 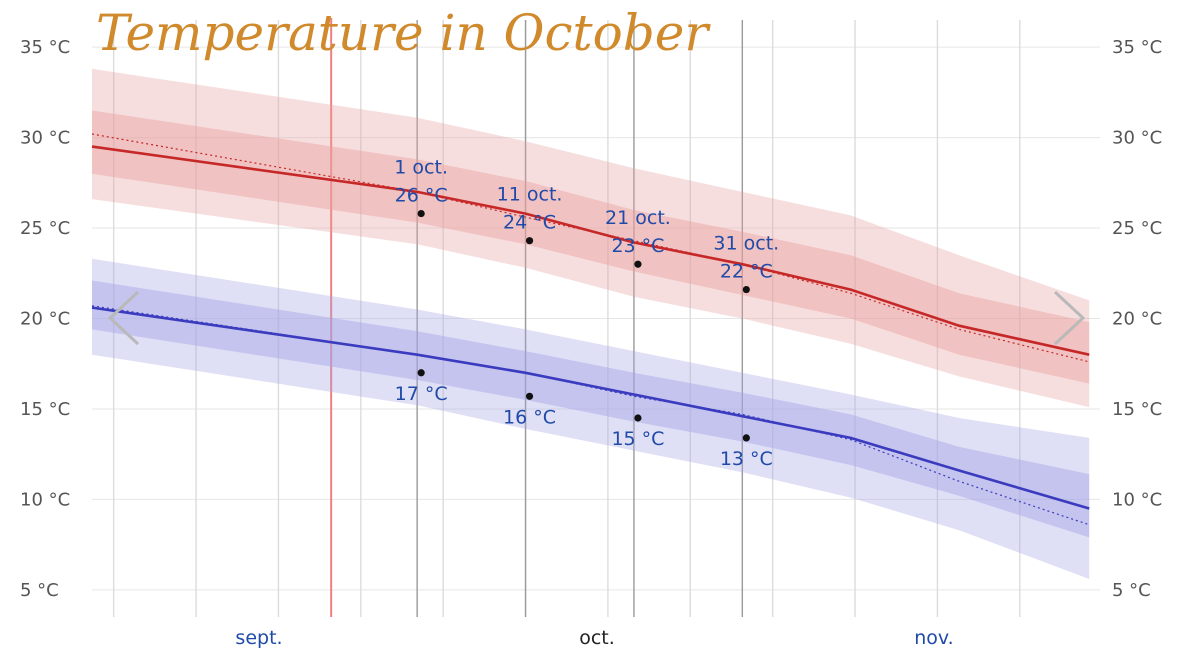 What do you see at coordinates (583, 325) in the screenshot?
I see `temperature-markers` at bounding box center [583, 325].